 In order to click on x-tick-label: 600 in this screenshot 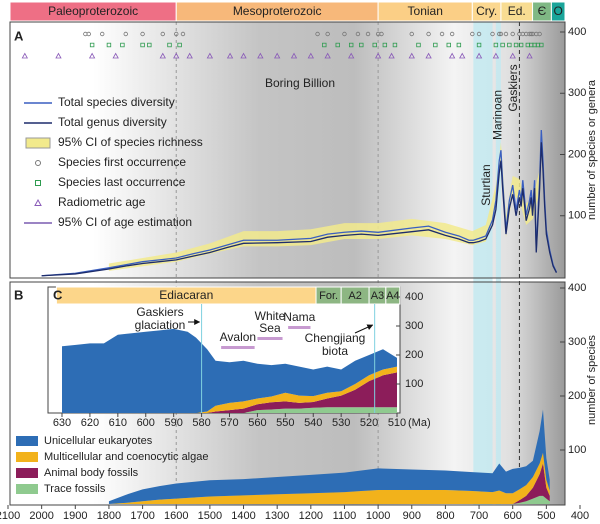, I will do `click(513, 516)`.